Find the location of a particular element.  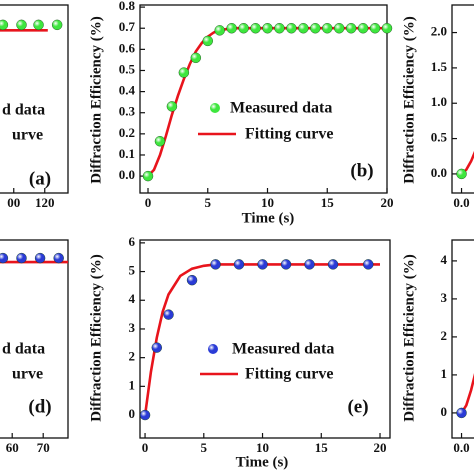

y-tick-label: 0.4 is located at coordinates (127, 90).